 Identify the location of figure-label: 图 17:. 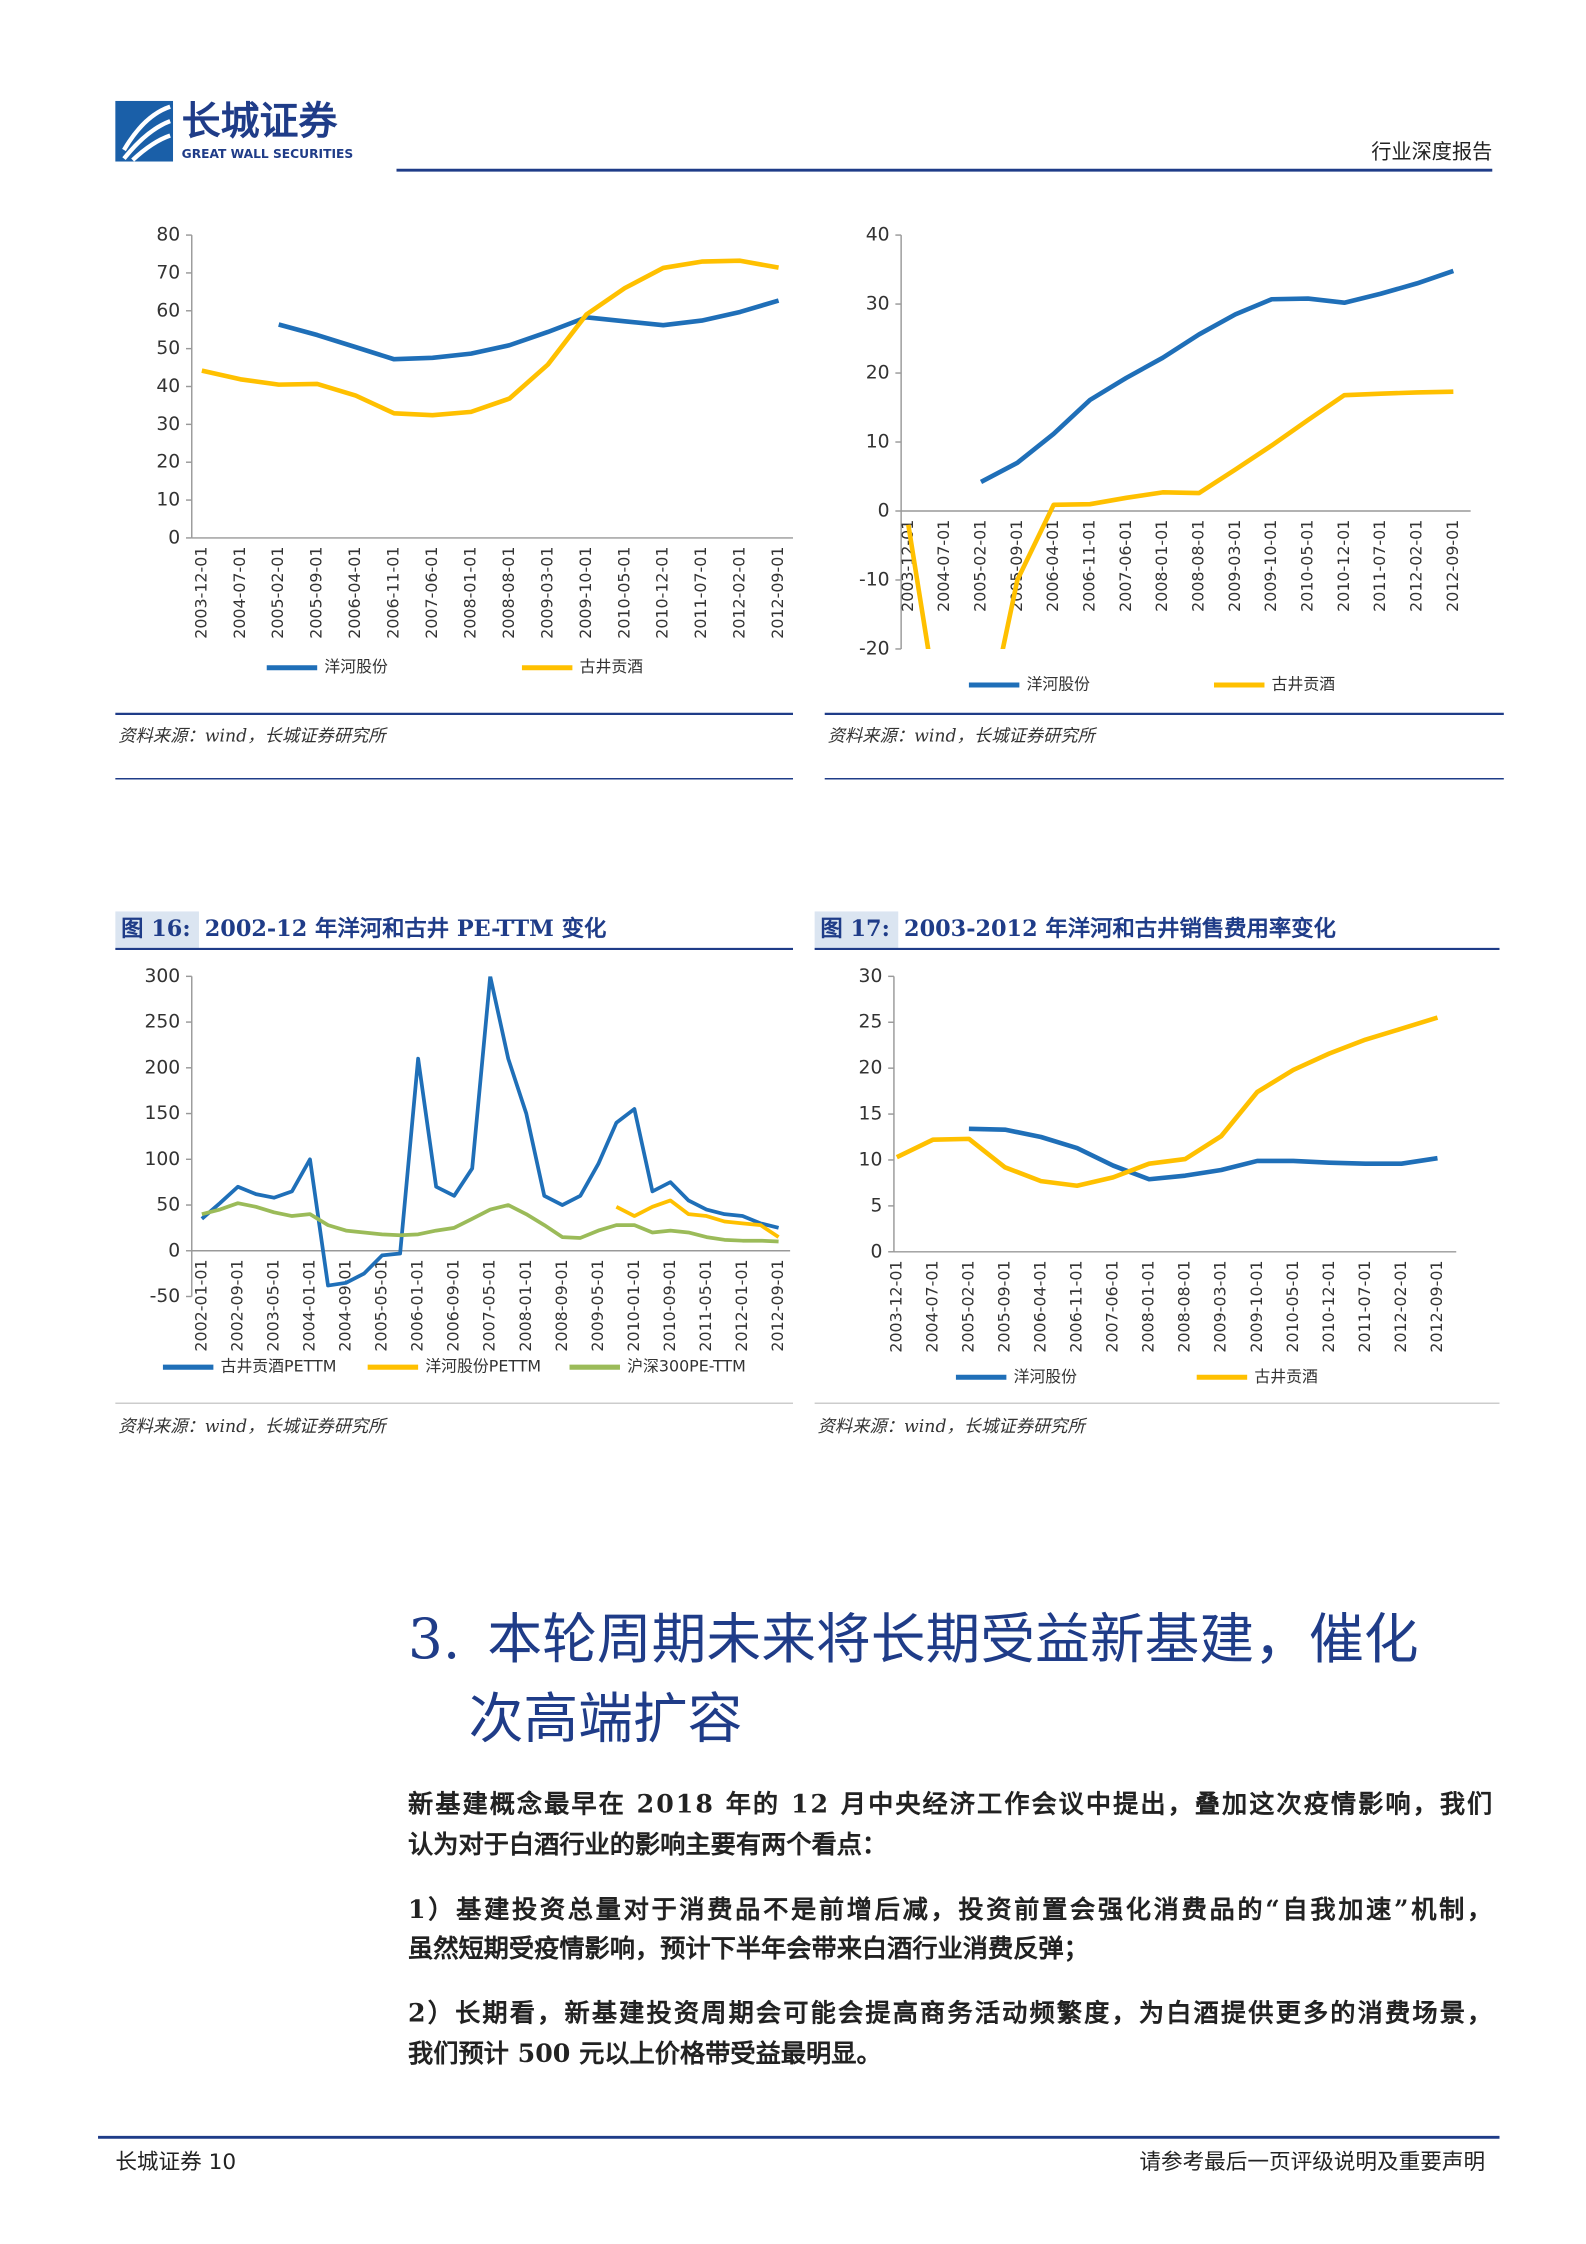
(854, 929).